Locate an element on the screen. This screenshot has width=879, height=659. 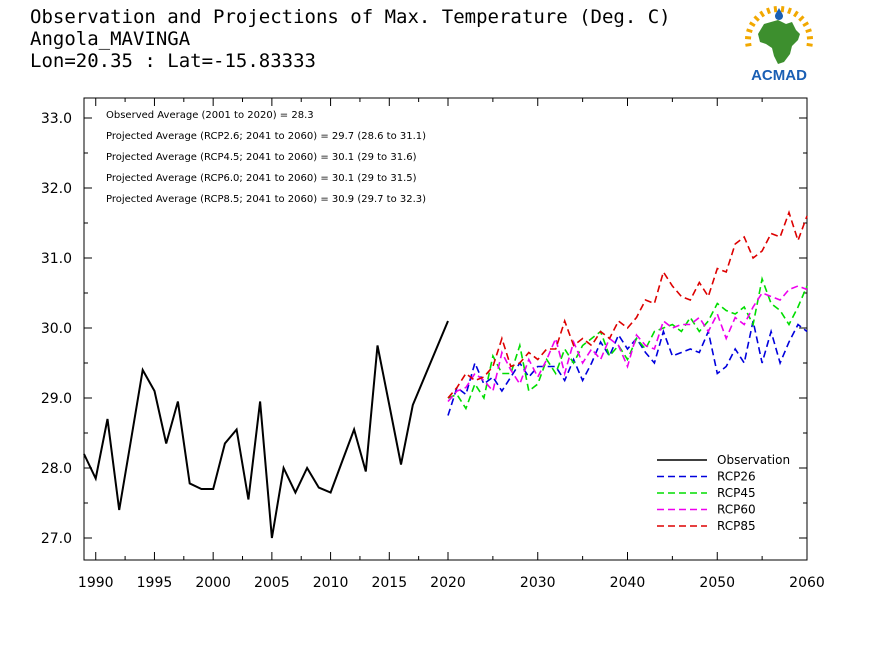
water-drop-icon is located at coordinates (779, 14).